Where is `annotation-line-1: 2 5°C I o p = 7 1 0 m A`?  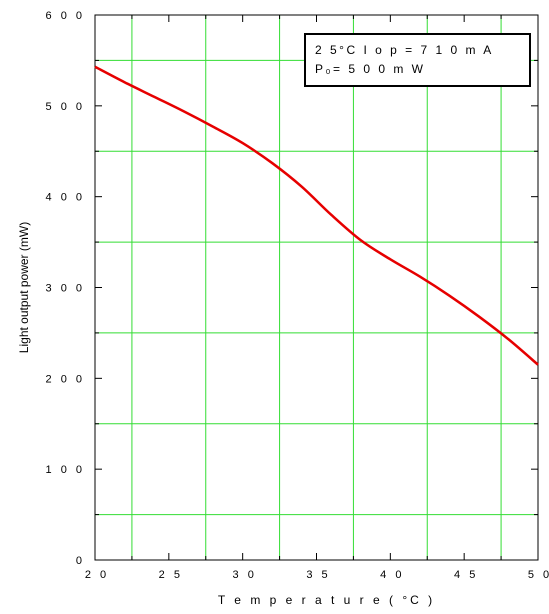
annotation-line-1: 2 5°C I o p = 7 1 0 m A is located at coordinates (404, 50).